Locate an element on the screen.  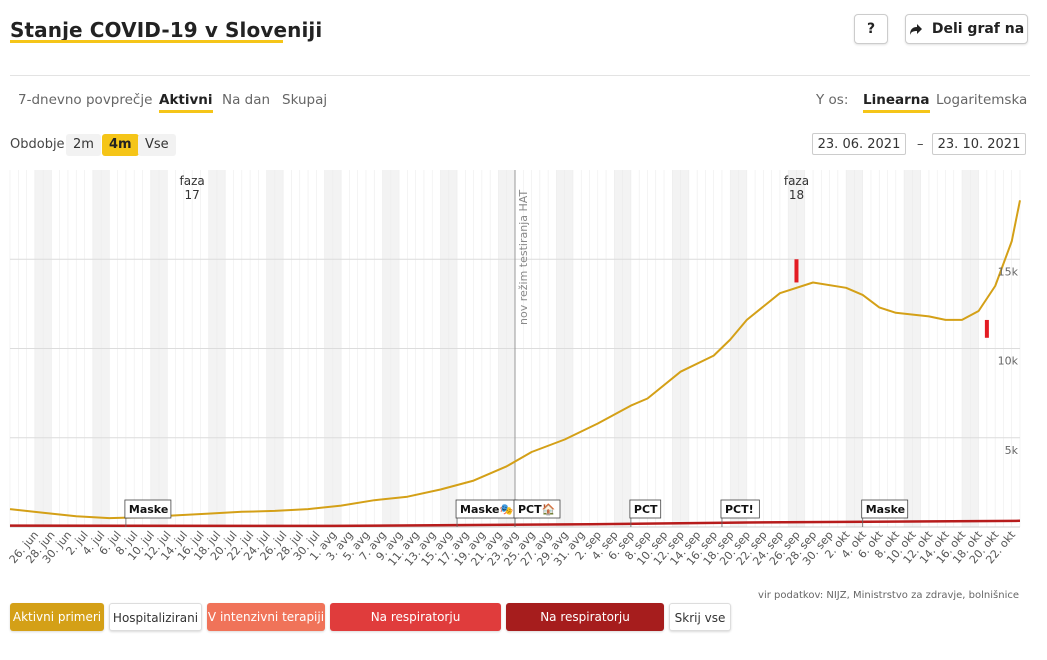
share-label: Deli graf na is located at coordinates (978, 29).